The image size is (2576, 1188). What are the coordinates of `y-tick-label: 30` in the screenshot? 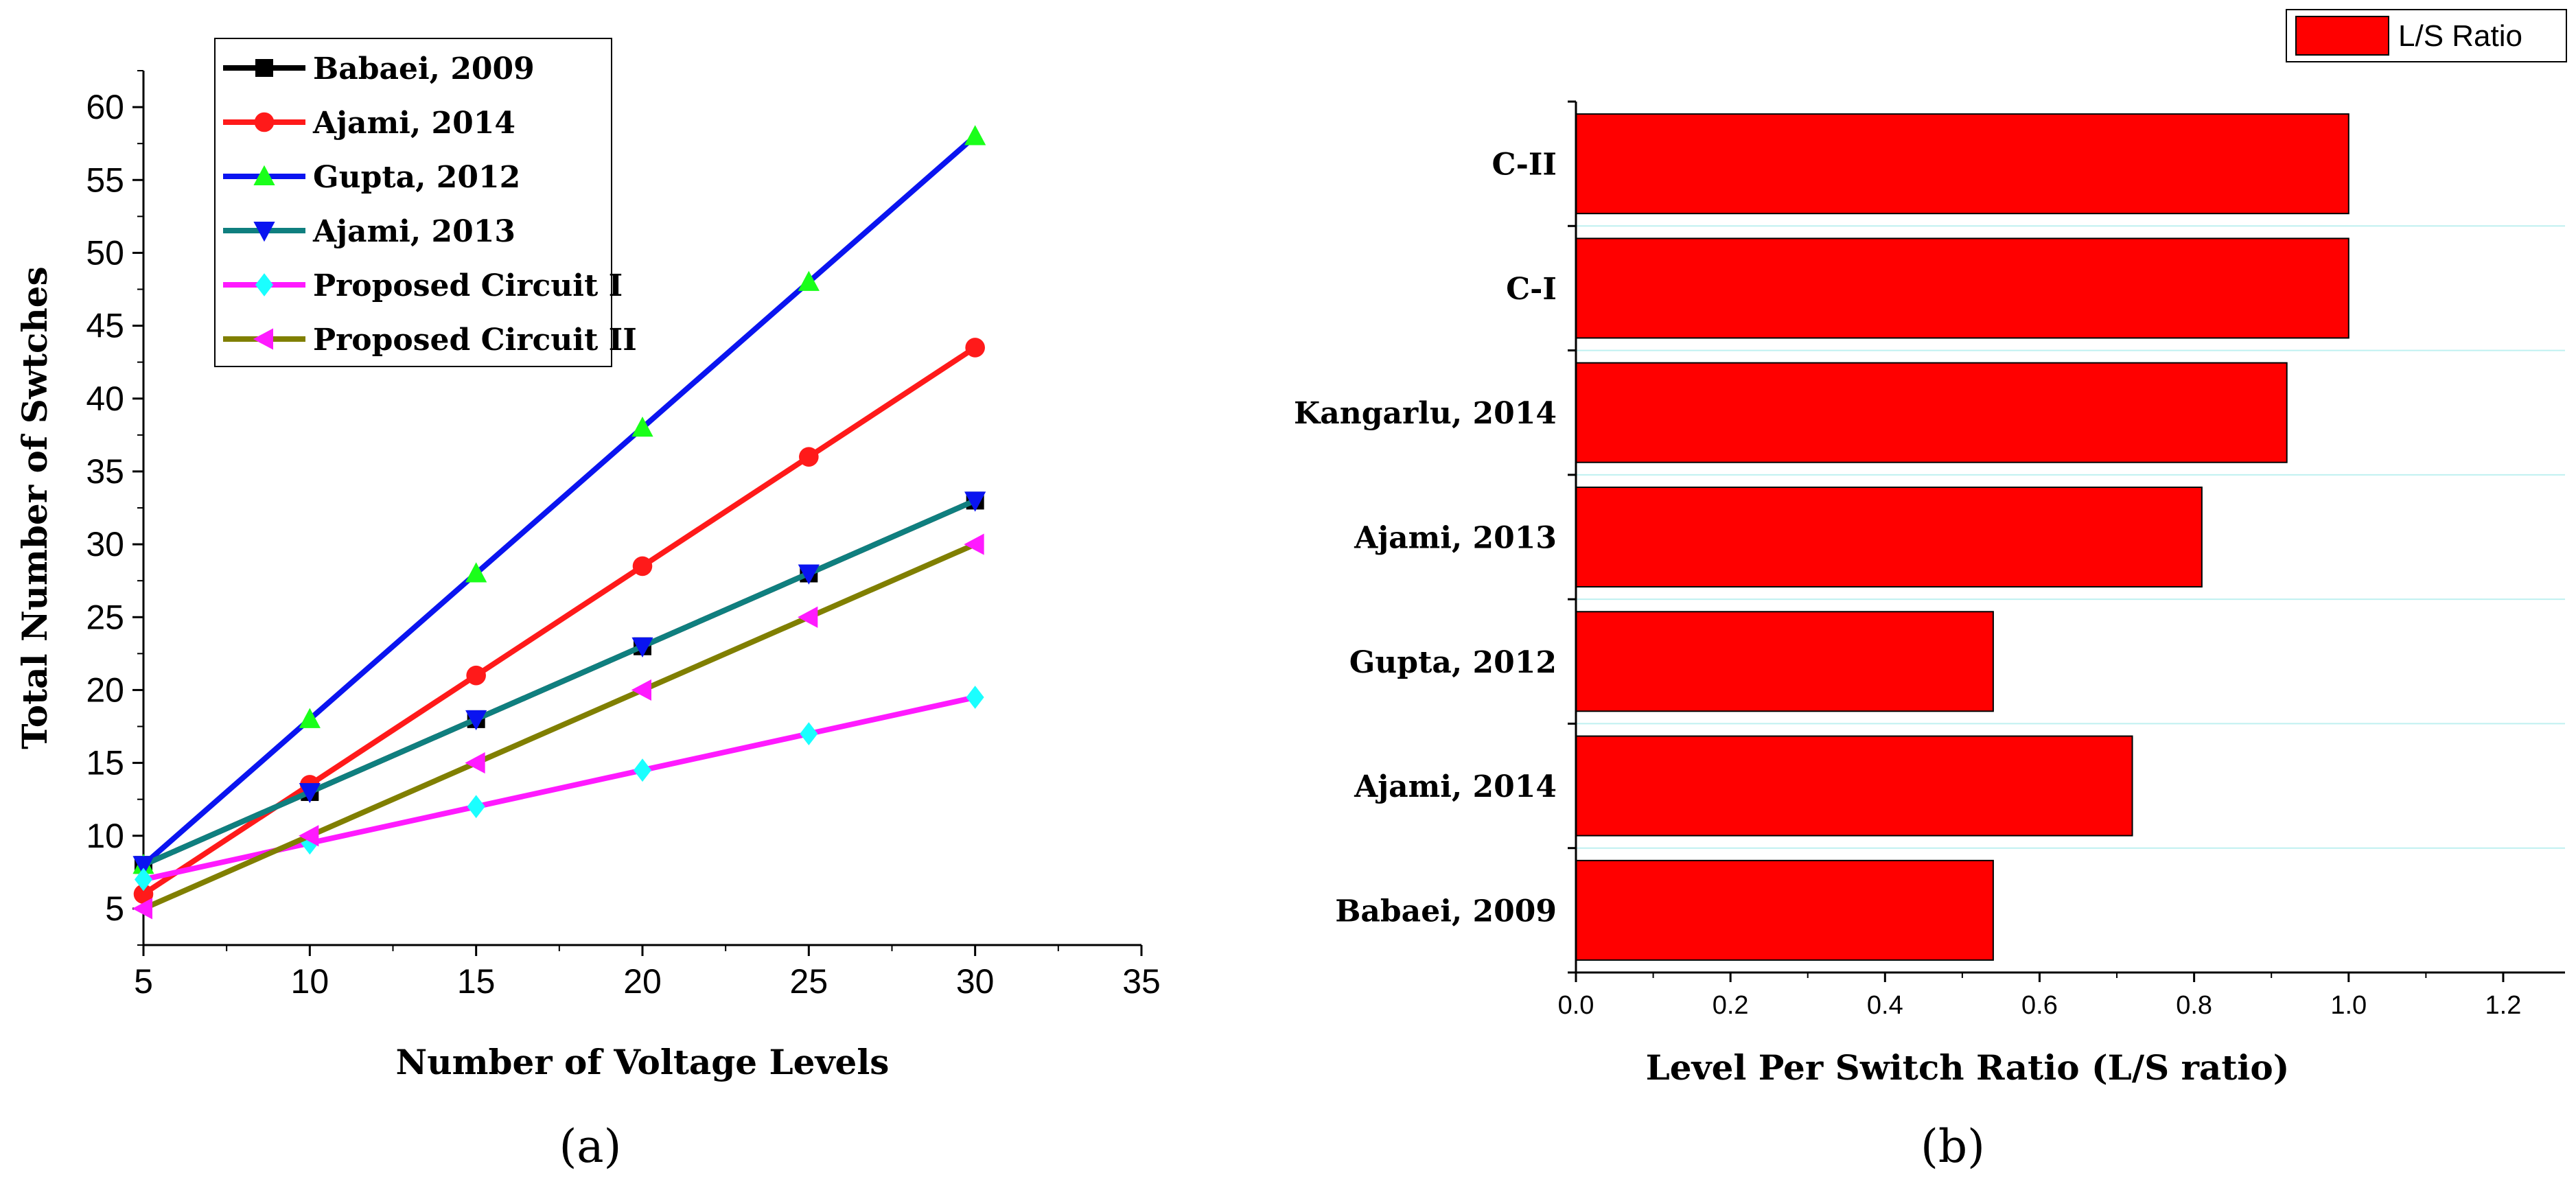 It's located at (105, 544).